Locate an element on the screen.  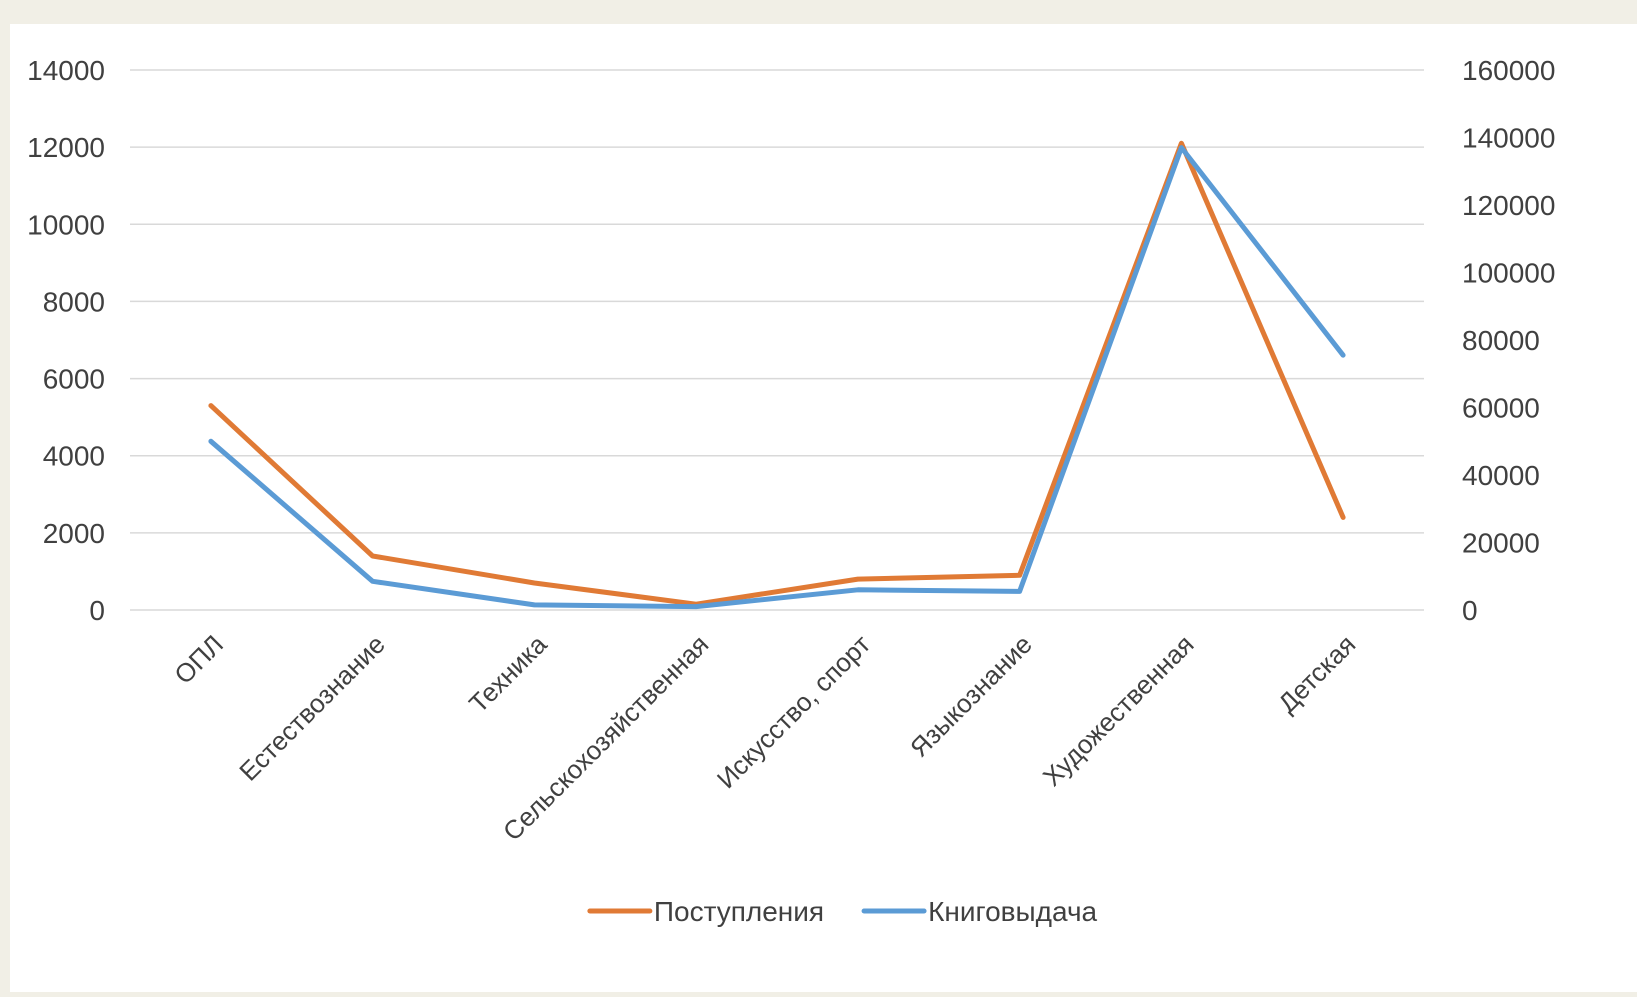
left-axis: 0 2000 4000 6000 8000 10000 12000 14000 is located at coordinates (66, 340).